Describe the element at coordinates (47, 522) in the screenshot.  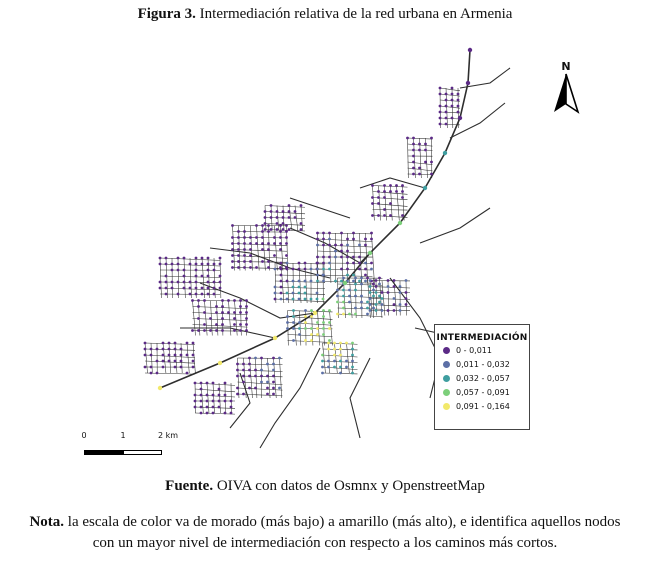
I see `note-label: Nota.` at that location.